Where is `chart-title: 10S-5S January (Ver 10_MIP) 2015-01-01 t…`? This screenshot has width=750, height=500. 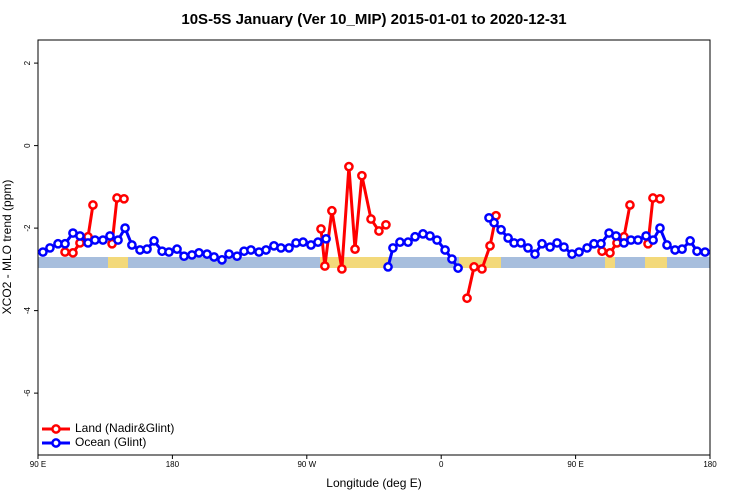
chart-title: 10S-5S January (Ver 10_MIP) 2015-01-01 t… is located at coordinates (373, 19).